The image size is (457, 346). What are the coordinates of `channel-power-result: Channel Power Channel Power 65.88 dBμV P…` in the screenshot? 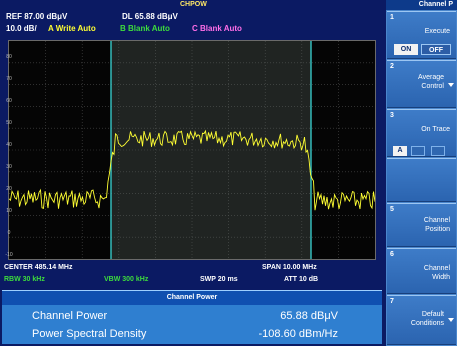 It's located at (192, 317).